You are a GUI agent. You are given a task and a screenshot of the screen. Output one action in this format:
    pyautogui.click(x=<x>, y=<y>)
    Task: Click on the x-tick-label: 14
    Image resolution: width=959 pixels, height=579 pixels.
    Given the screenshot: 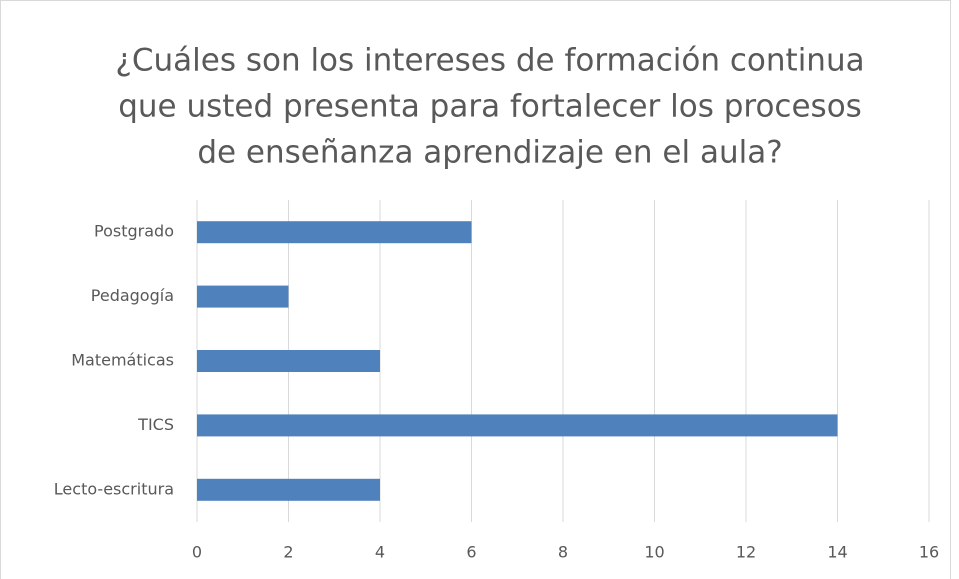 What is the action you would take?
    pyautogui.click(x=837, y=552)
    